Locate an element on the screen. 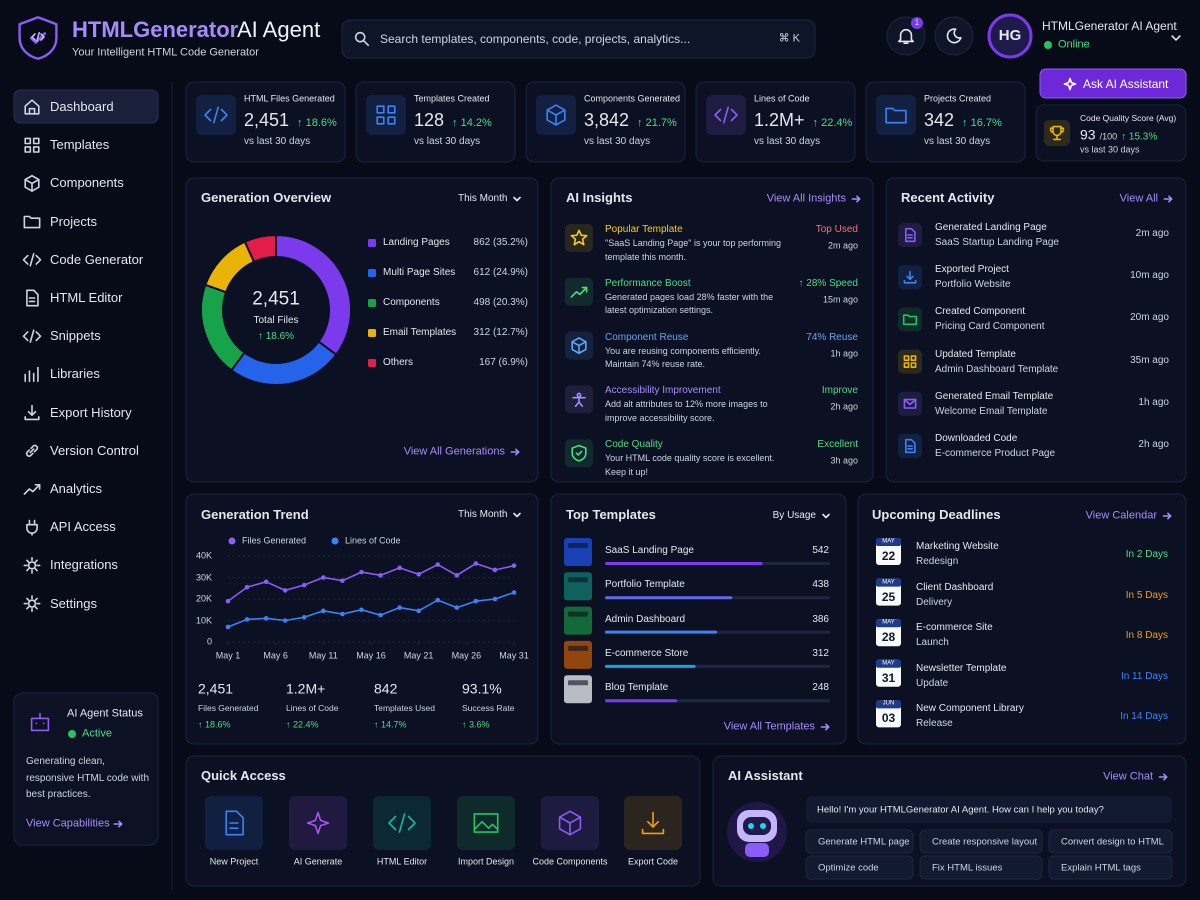  suggestion: Explain HTML tags is located at coordinates (1101, 867).